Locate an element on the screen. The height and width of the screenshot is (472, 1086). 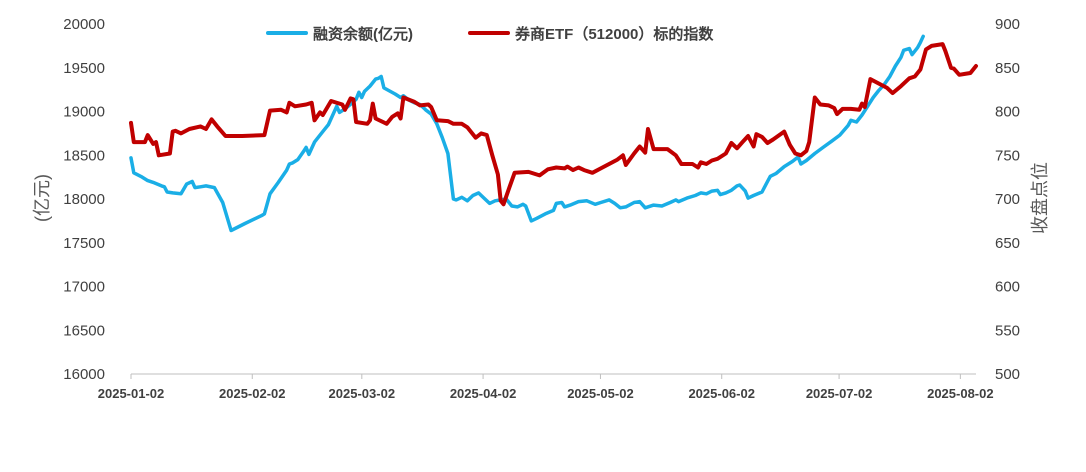
legend: 融资余额(亿元) 券商ETF（512000）标的指数 is located at coordinates (490, 34).